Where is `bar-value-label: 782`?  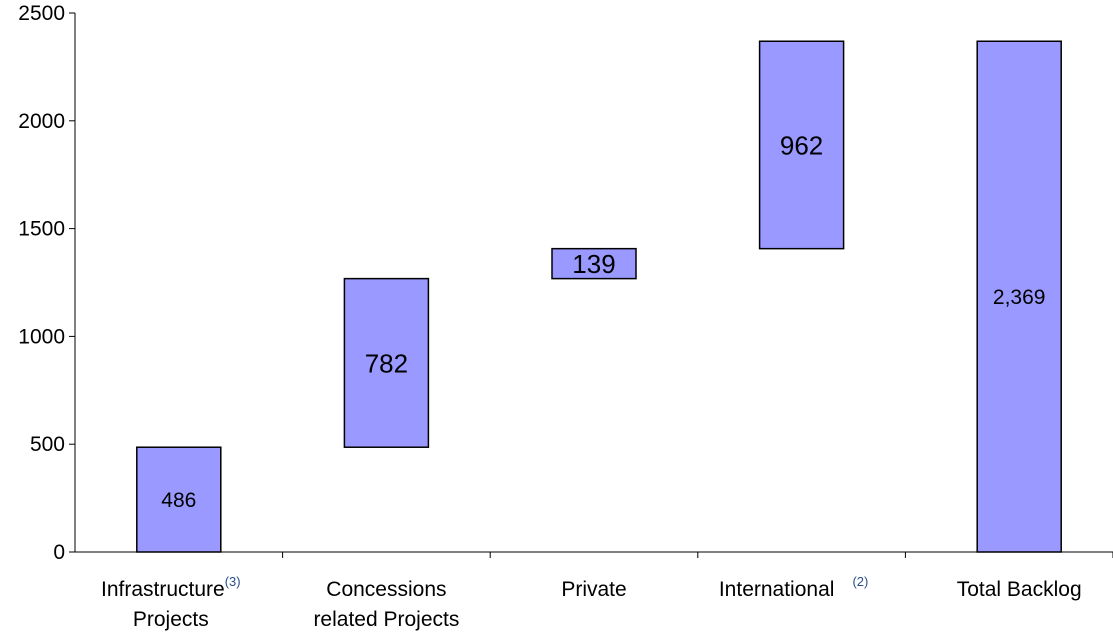
bar-value-label: 782 is located at coordinates (386, 363).